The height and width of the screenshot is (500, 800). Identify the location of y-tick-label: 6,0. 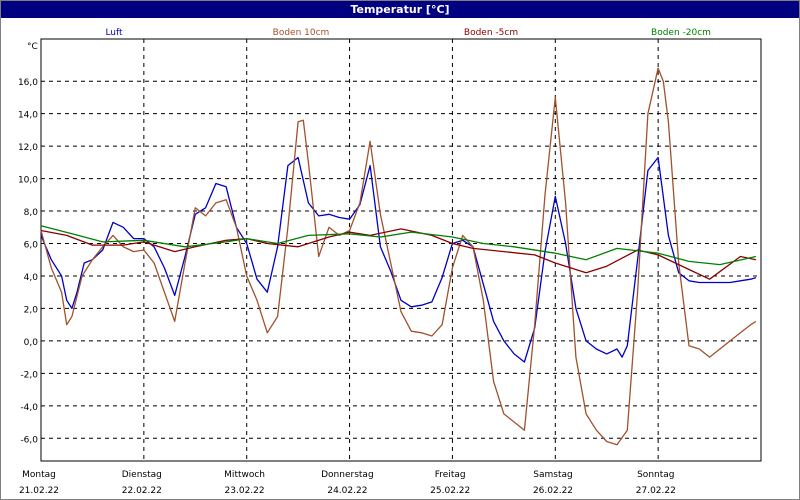
(31, 246).